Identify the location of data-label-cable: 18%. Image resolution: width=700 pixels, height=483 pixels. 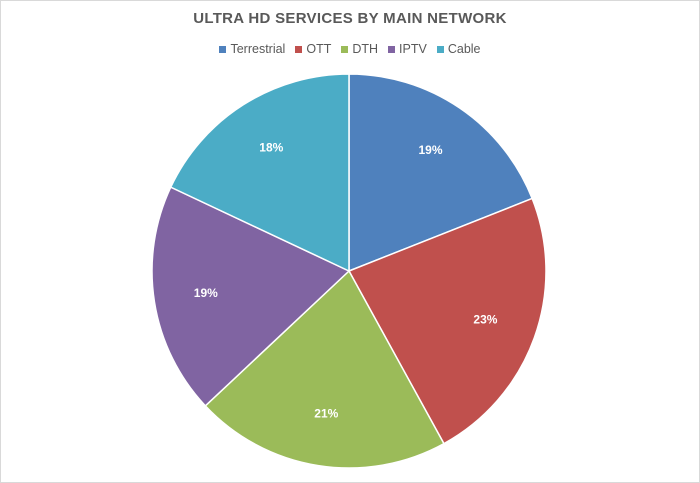
(271, 148).